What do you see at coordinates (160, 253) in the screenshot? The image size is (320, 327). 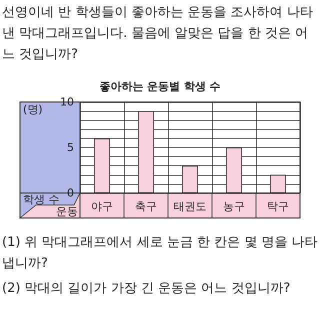 I see `text: (1) 위 막대그래프에서 세로 눈금 한 칸은 몇 명을 나타냅니까?` at bounding box center [160, 253].